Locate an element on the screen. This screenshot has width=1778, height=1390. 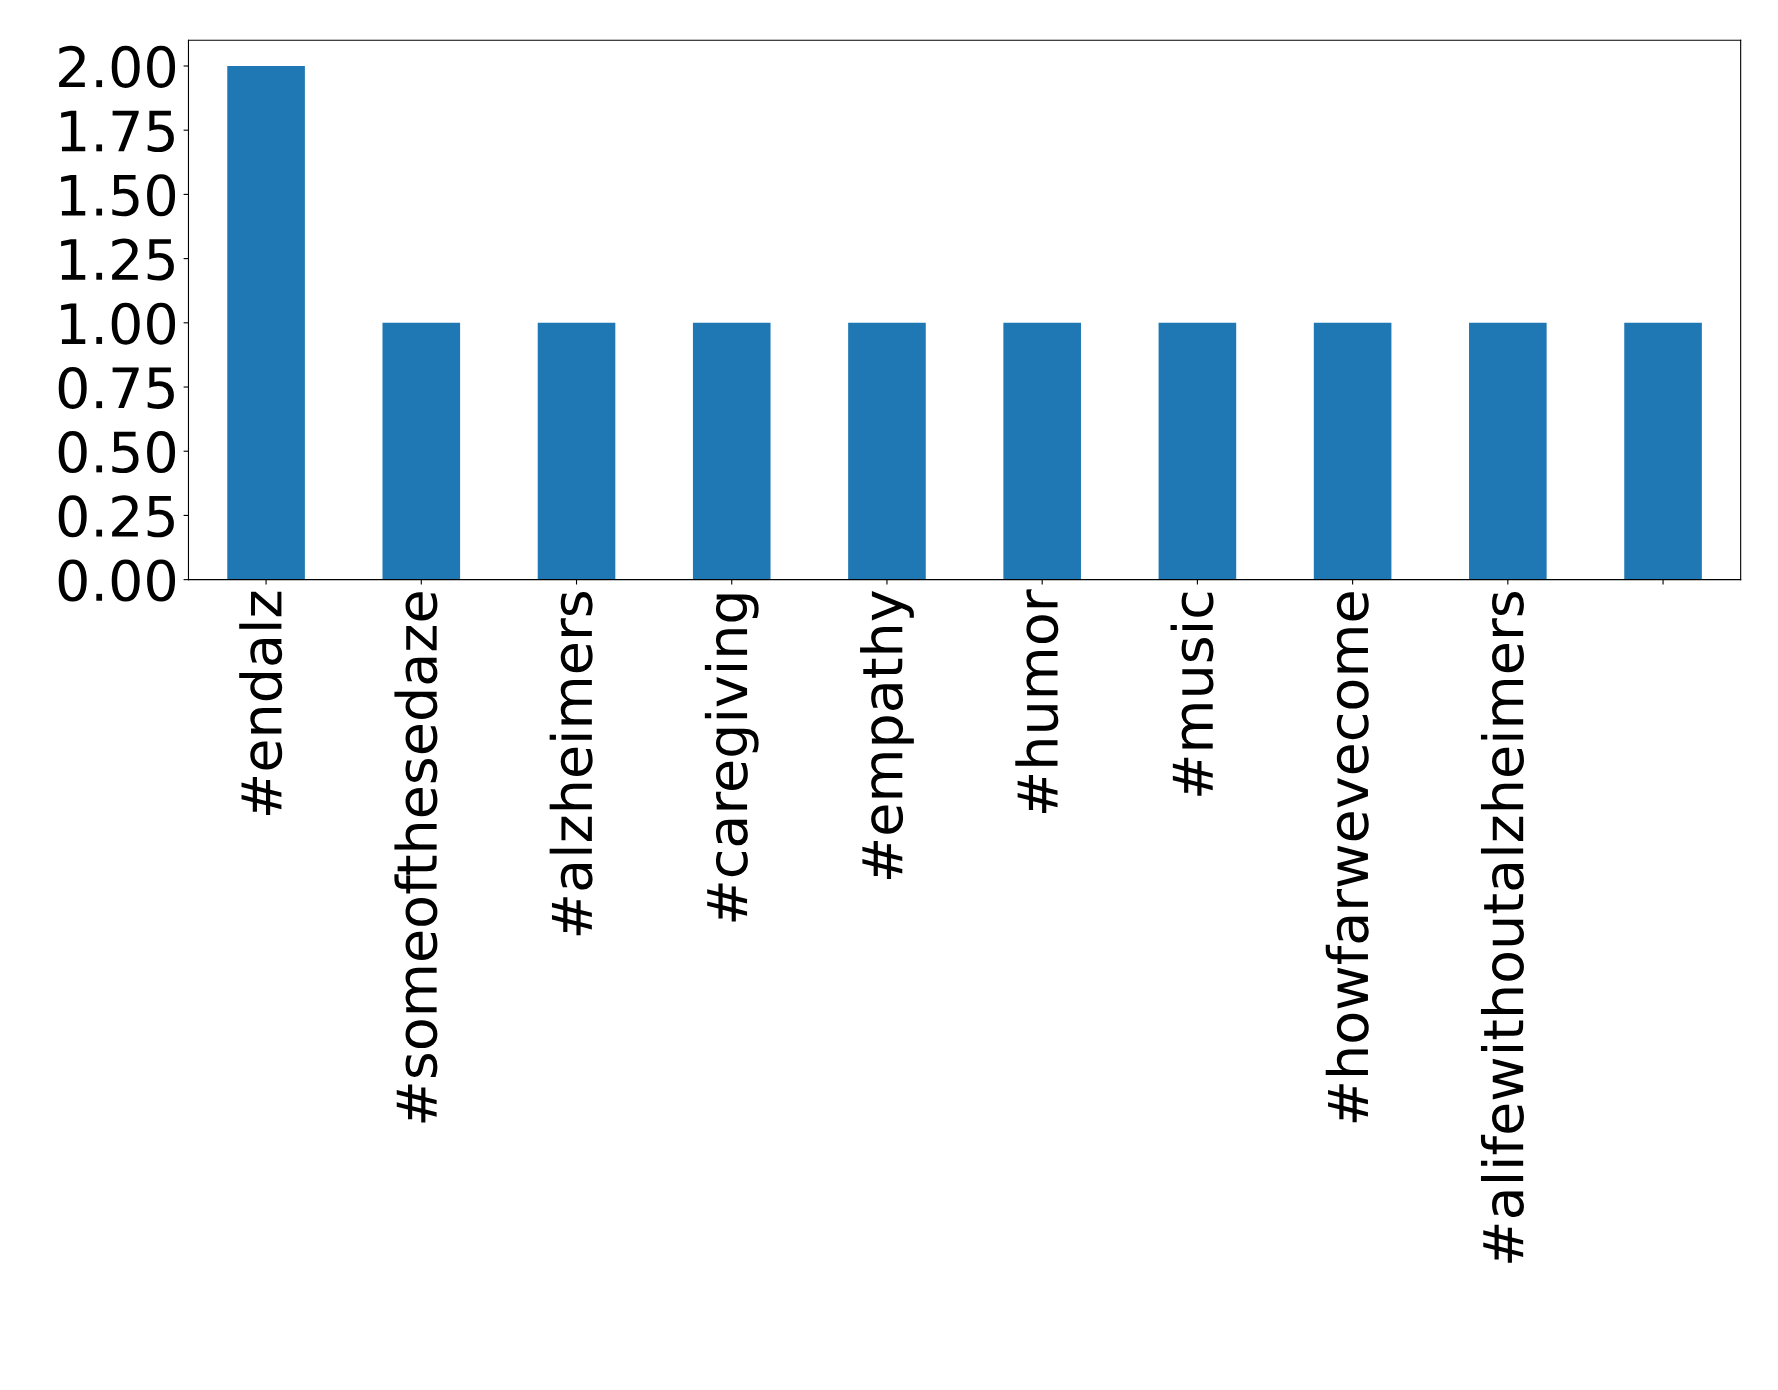
x-tick-label: #someofthesedaze is located at coordinates (416, 857).